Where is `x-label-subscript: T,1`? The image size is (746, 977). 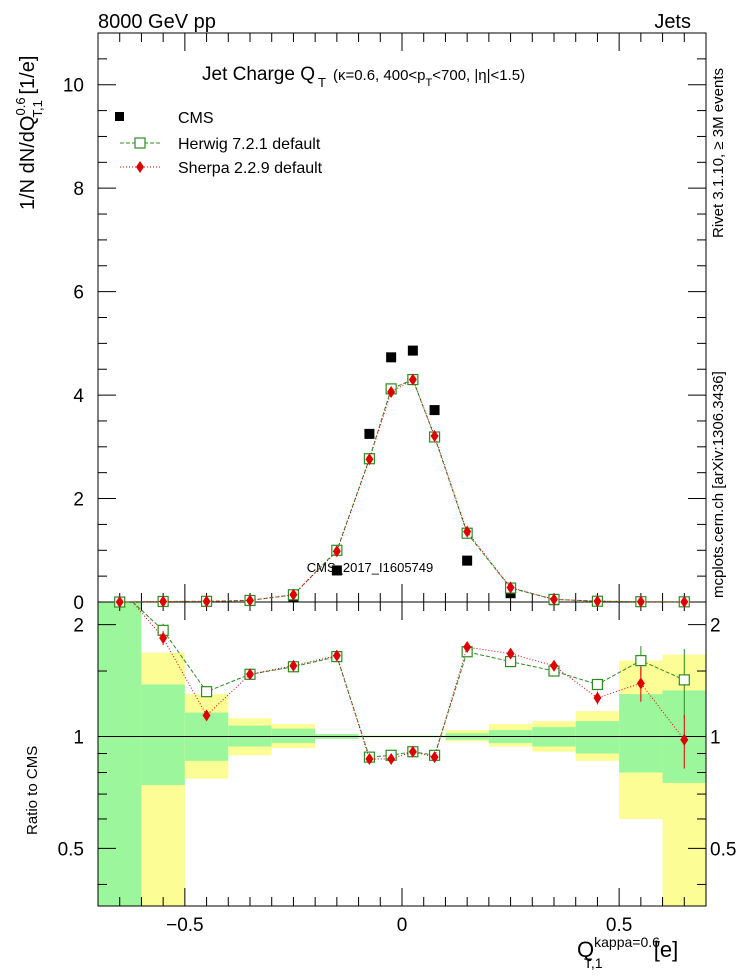
x-label-subscript: T,1 is located at coordinates (593, 963).